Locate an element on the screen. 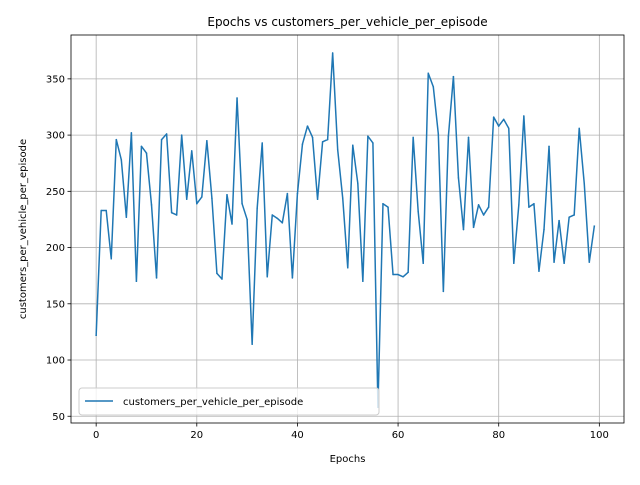  y-tick-label: 50 is located at coordinates (58, 417).